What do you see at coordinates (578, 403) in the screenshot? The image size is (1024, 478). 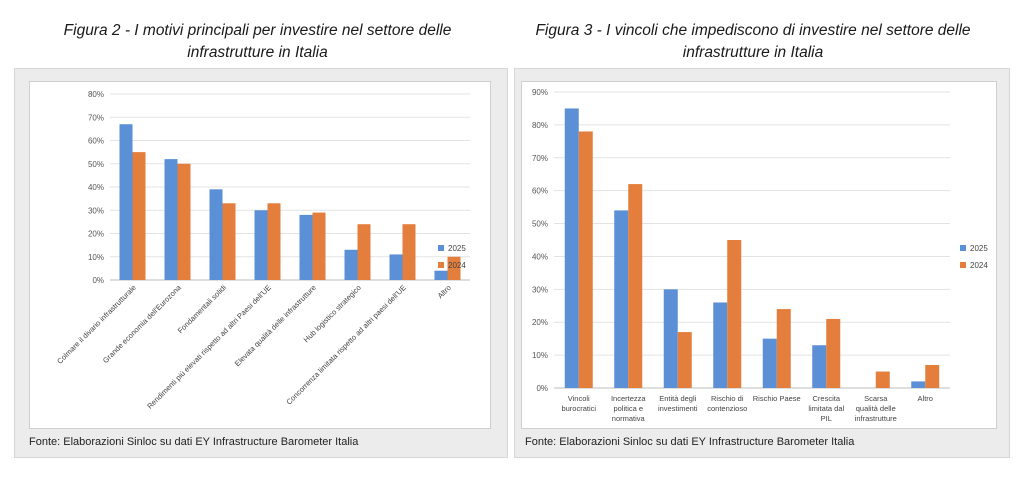 I see `x-tick-label: Vincoli burocratici` at bounding box center [578, 403].